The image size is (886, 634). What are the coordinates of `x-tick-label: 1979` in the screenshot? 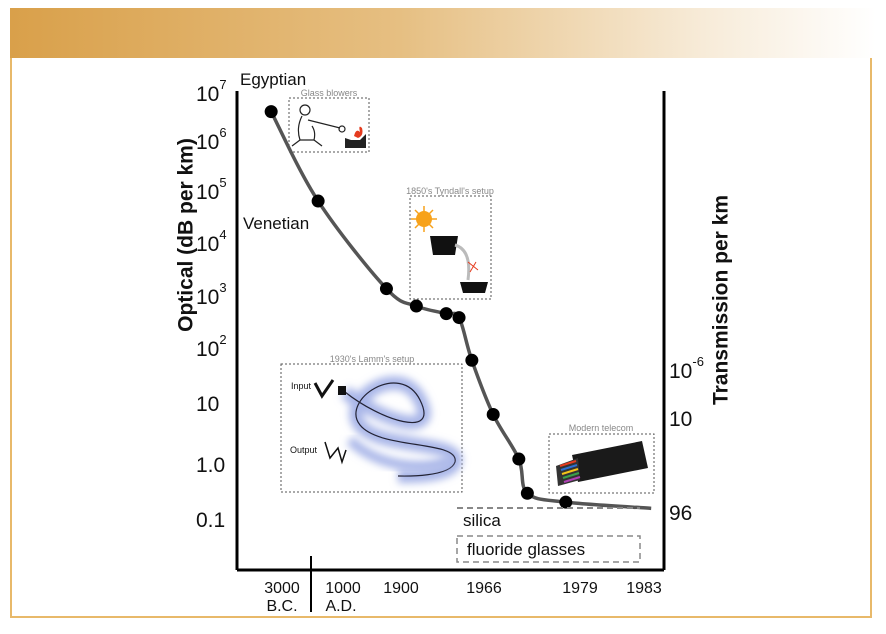 It's located at (580, 588).